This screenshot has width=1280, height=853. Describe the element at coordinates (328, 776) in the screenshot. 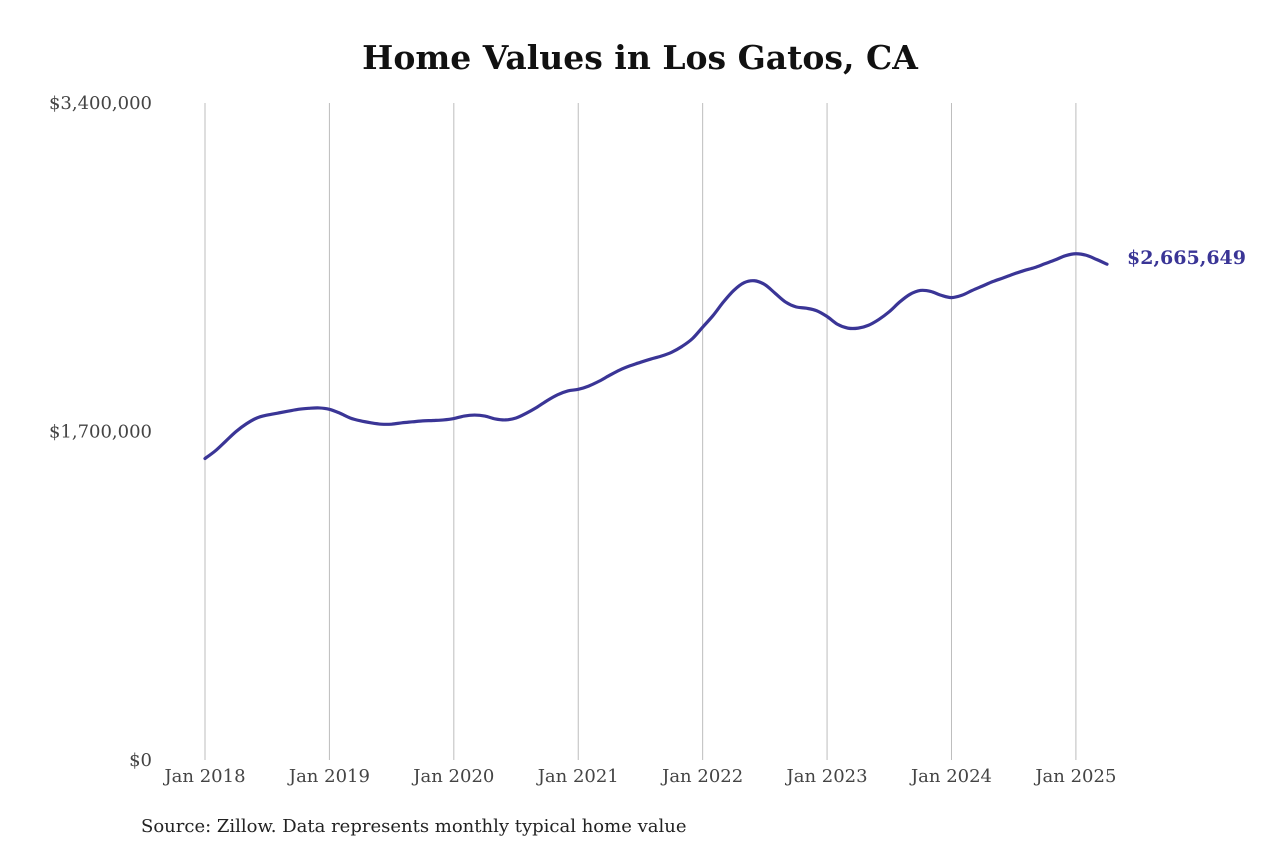

I see `x-tick-label: Jan 2019` at that location.